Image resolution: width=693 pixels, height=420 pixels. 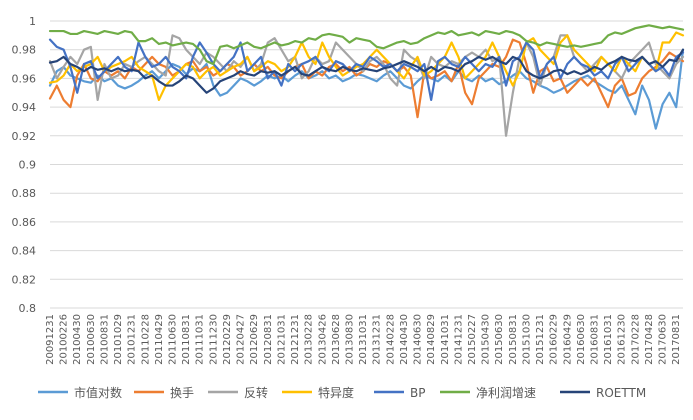 What do you see at coordinates (186, 339) in the screenshot?
I see `x-tick-label: 20110831` at bounding box center [186, 339].